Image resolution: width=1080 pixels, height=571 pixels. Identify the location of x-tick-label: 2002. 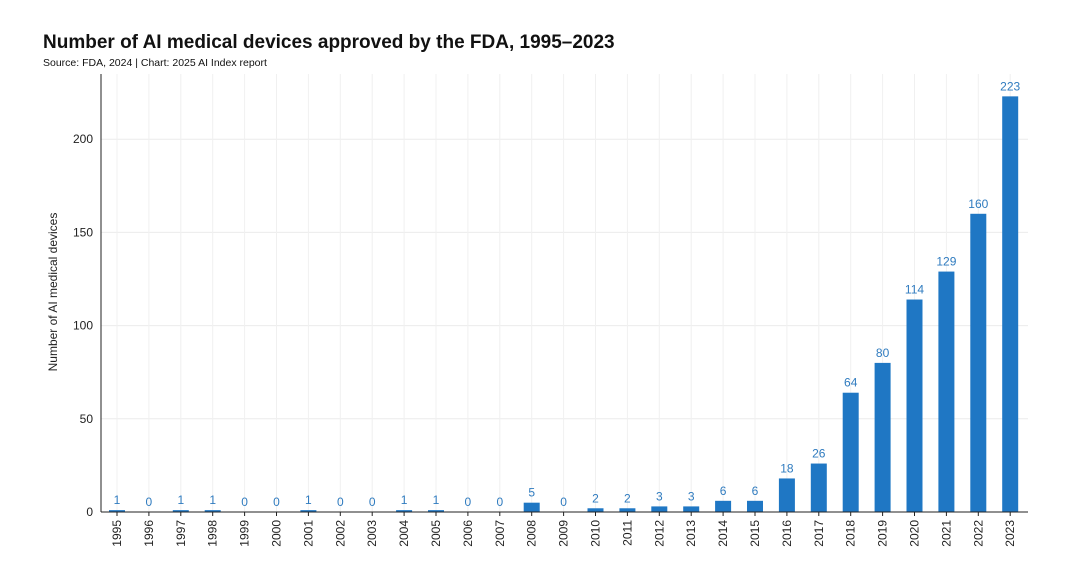
(340, 533).